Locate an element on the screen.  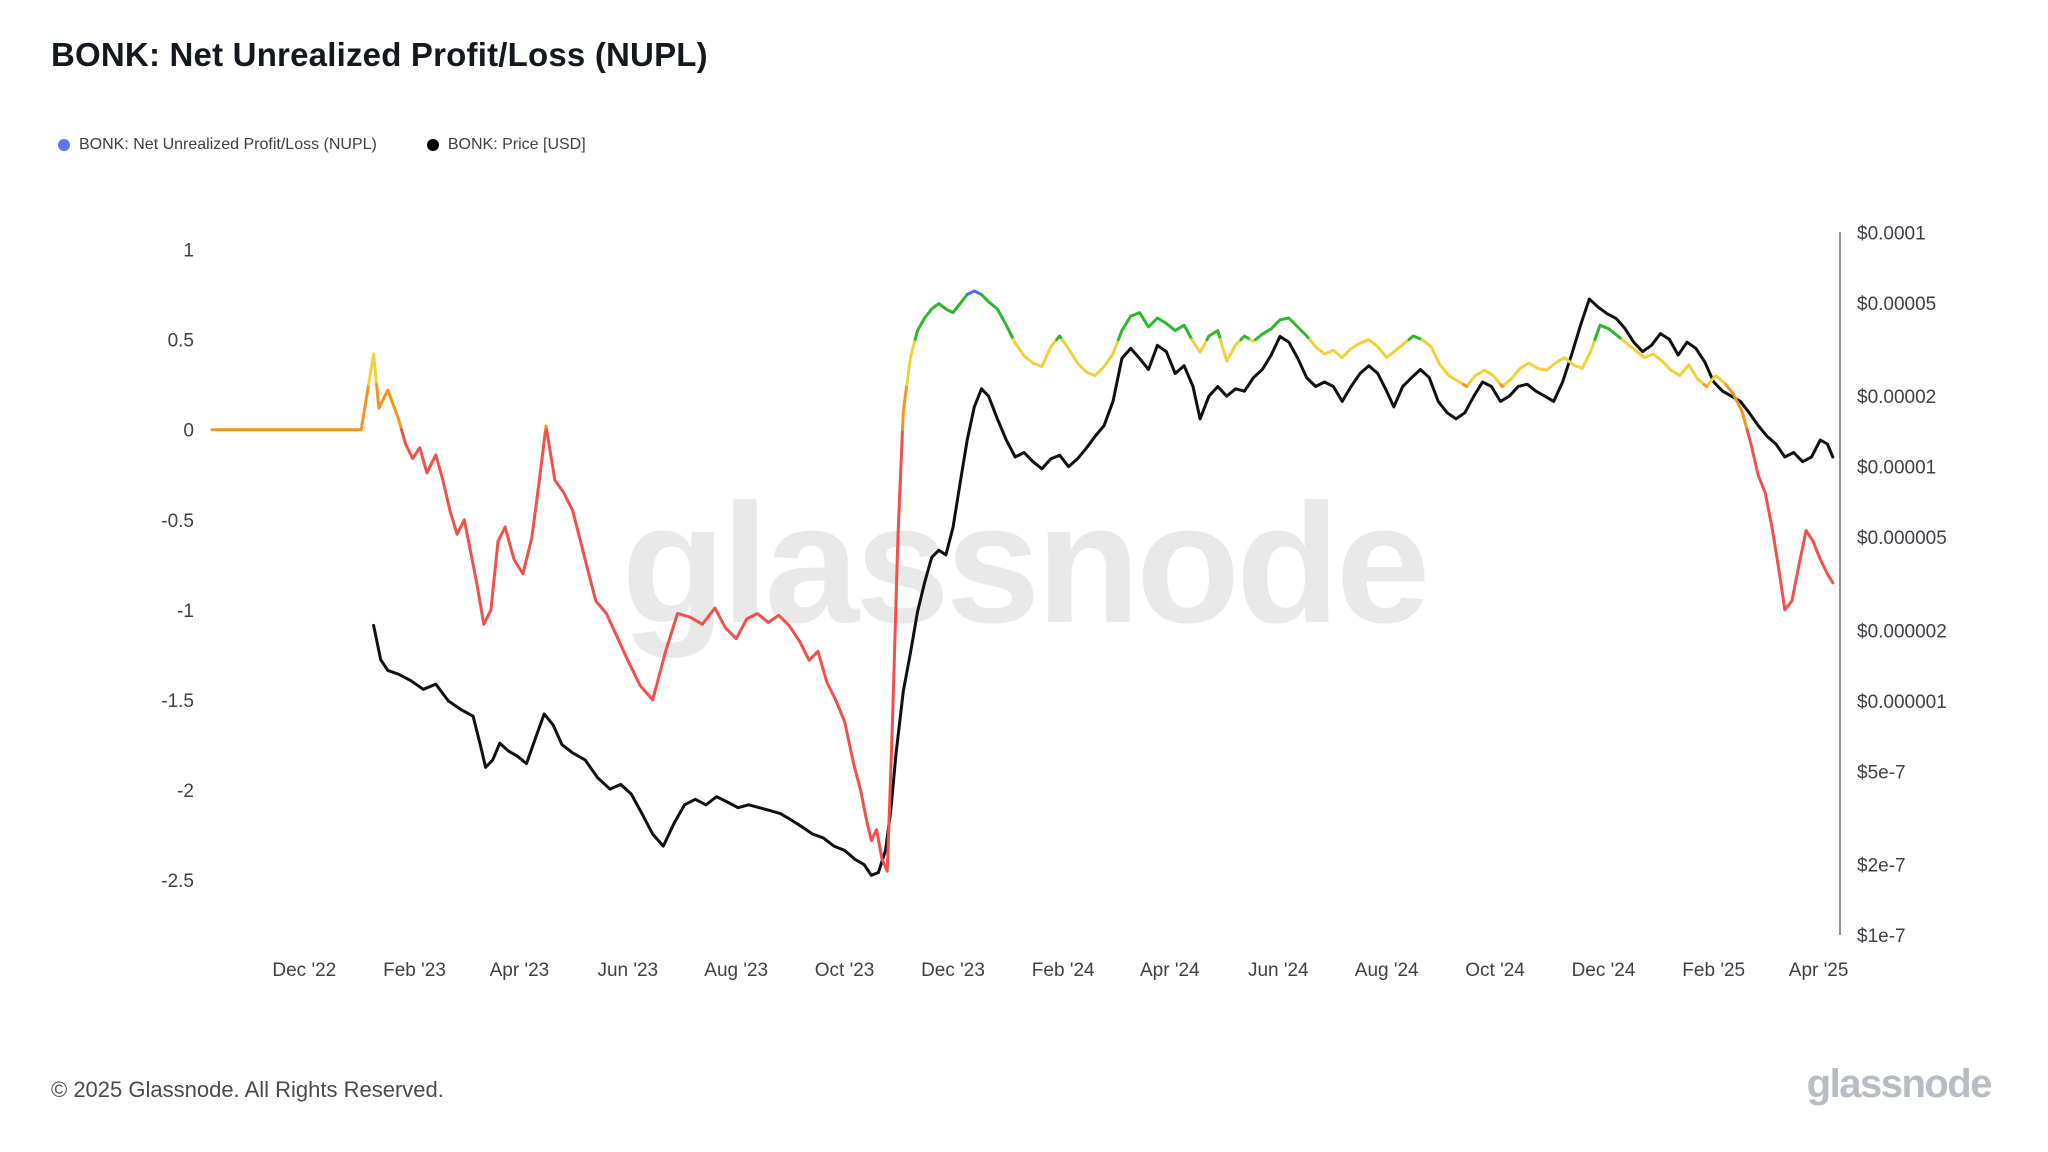
x-axis-tick-label: Apr '23 is located at coordinates (520, 970).